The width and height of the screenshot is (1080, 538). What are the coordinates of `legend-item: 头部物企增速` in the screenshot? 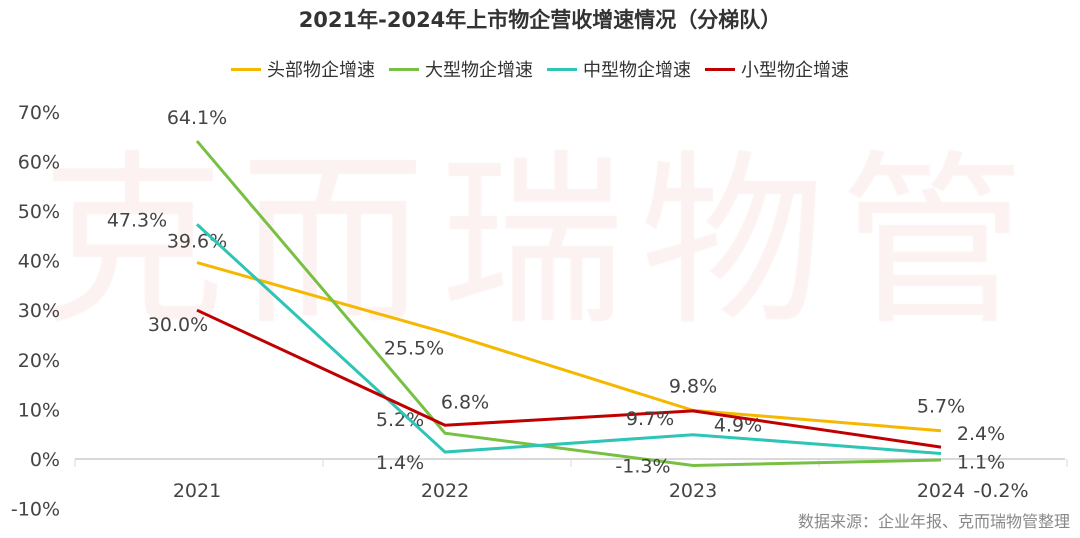 It's located at (303, 69).